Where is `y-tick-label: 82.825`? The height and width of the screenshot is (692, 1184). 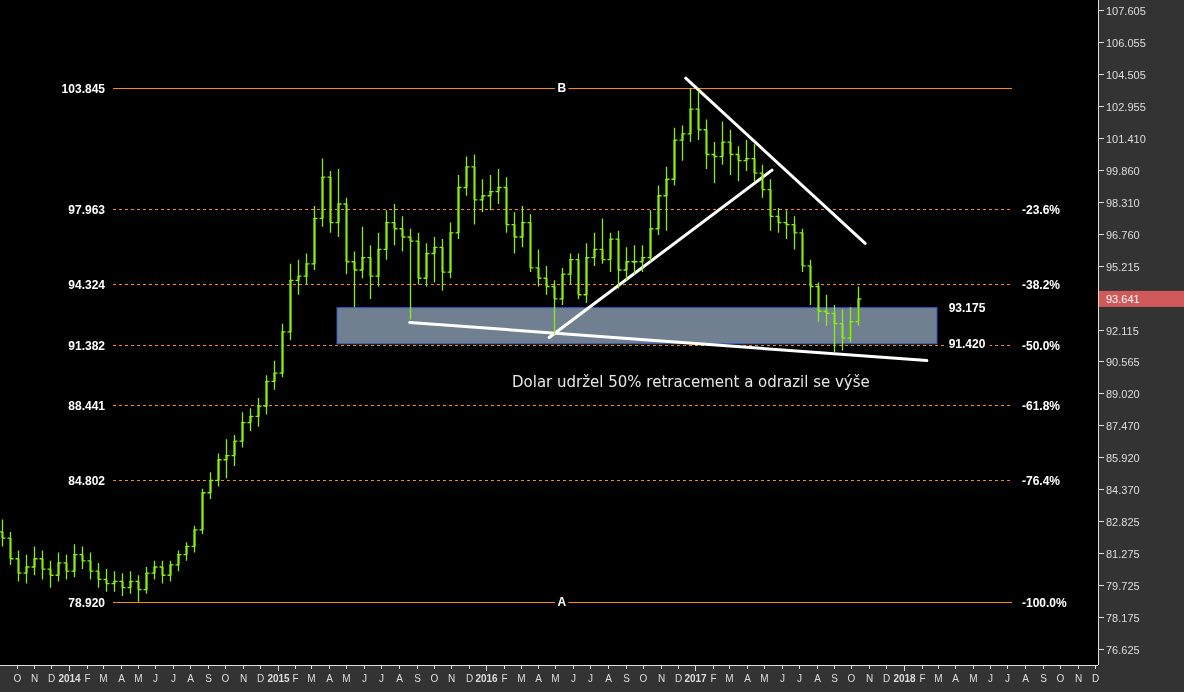 y-tick-label: 82.825 is located at coordinates (1123, 521).